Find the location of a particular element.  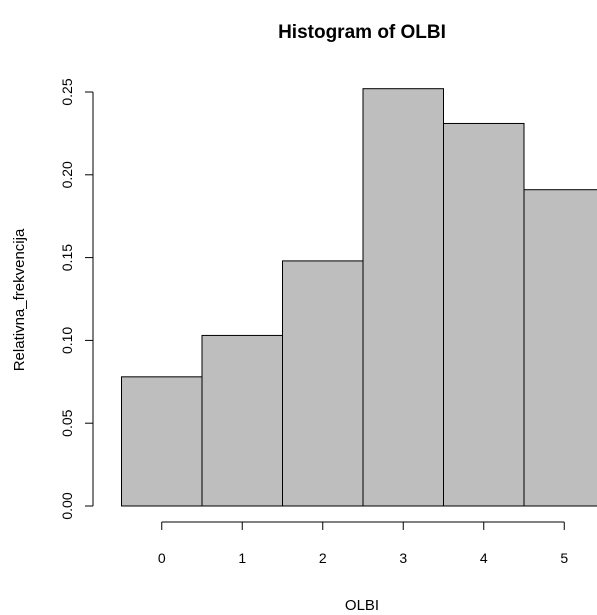

y-tick-label: 0.10 is located at coordinates (67, 340).